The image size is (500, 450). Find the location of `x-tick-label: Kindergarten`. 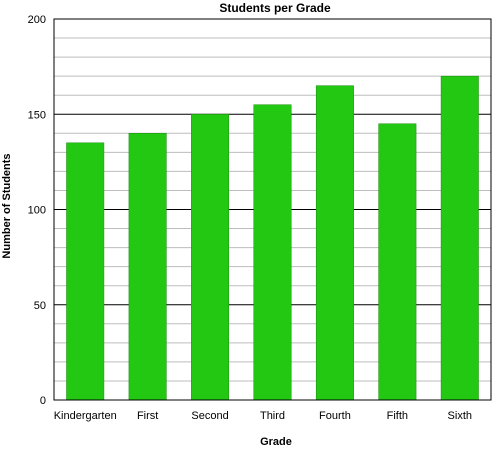

x-tick-label: Kindergarten is located at coordinates (85, 416).